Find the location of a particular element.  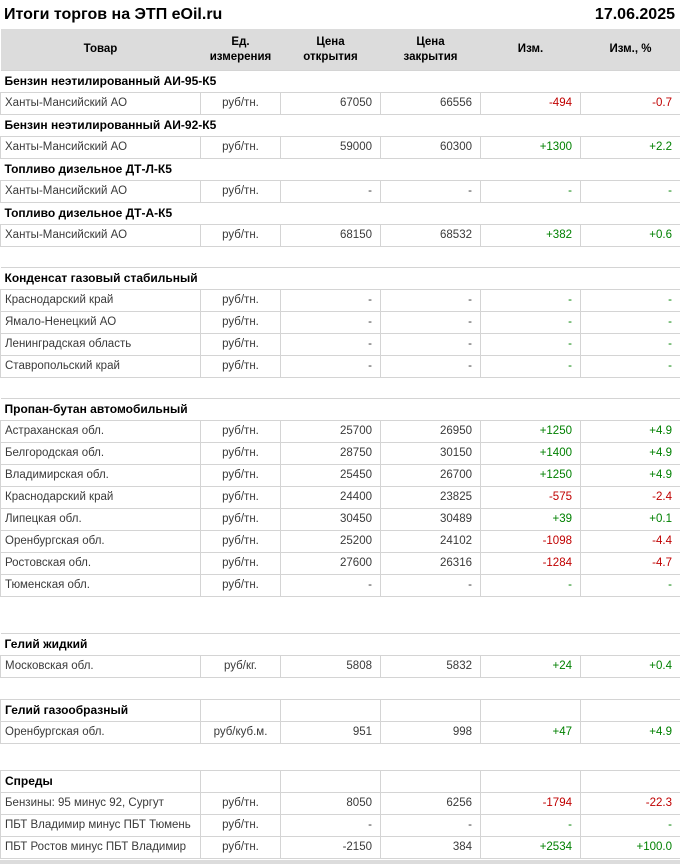

product-group-title: Бензин неэтилированный АИ-95-К5 is located at coordinates (340, 82).